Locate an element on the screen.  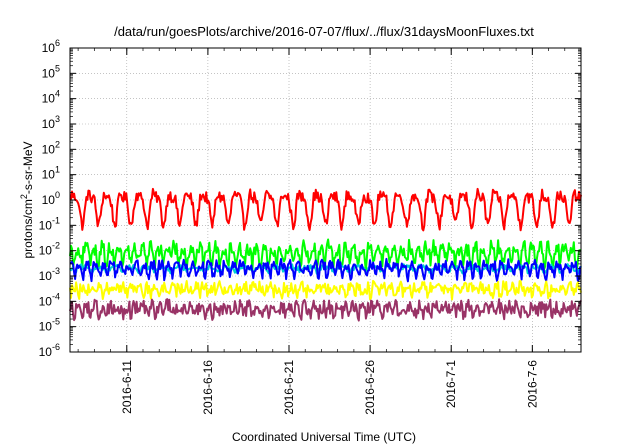
x-tick-label: 2016-6-26 is located at coordinates (370, 387).